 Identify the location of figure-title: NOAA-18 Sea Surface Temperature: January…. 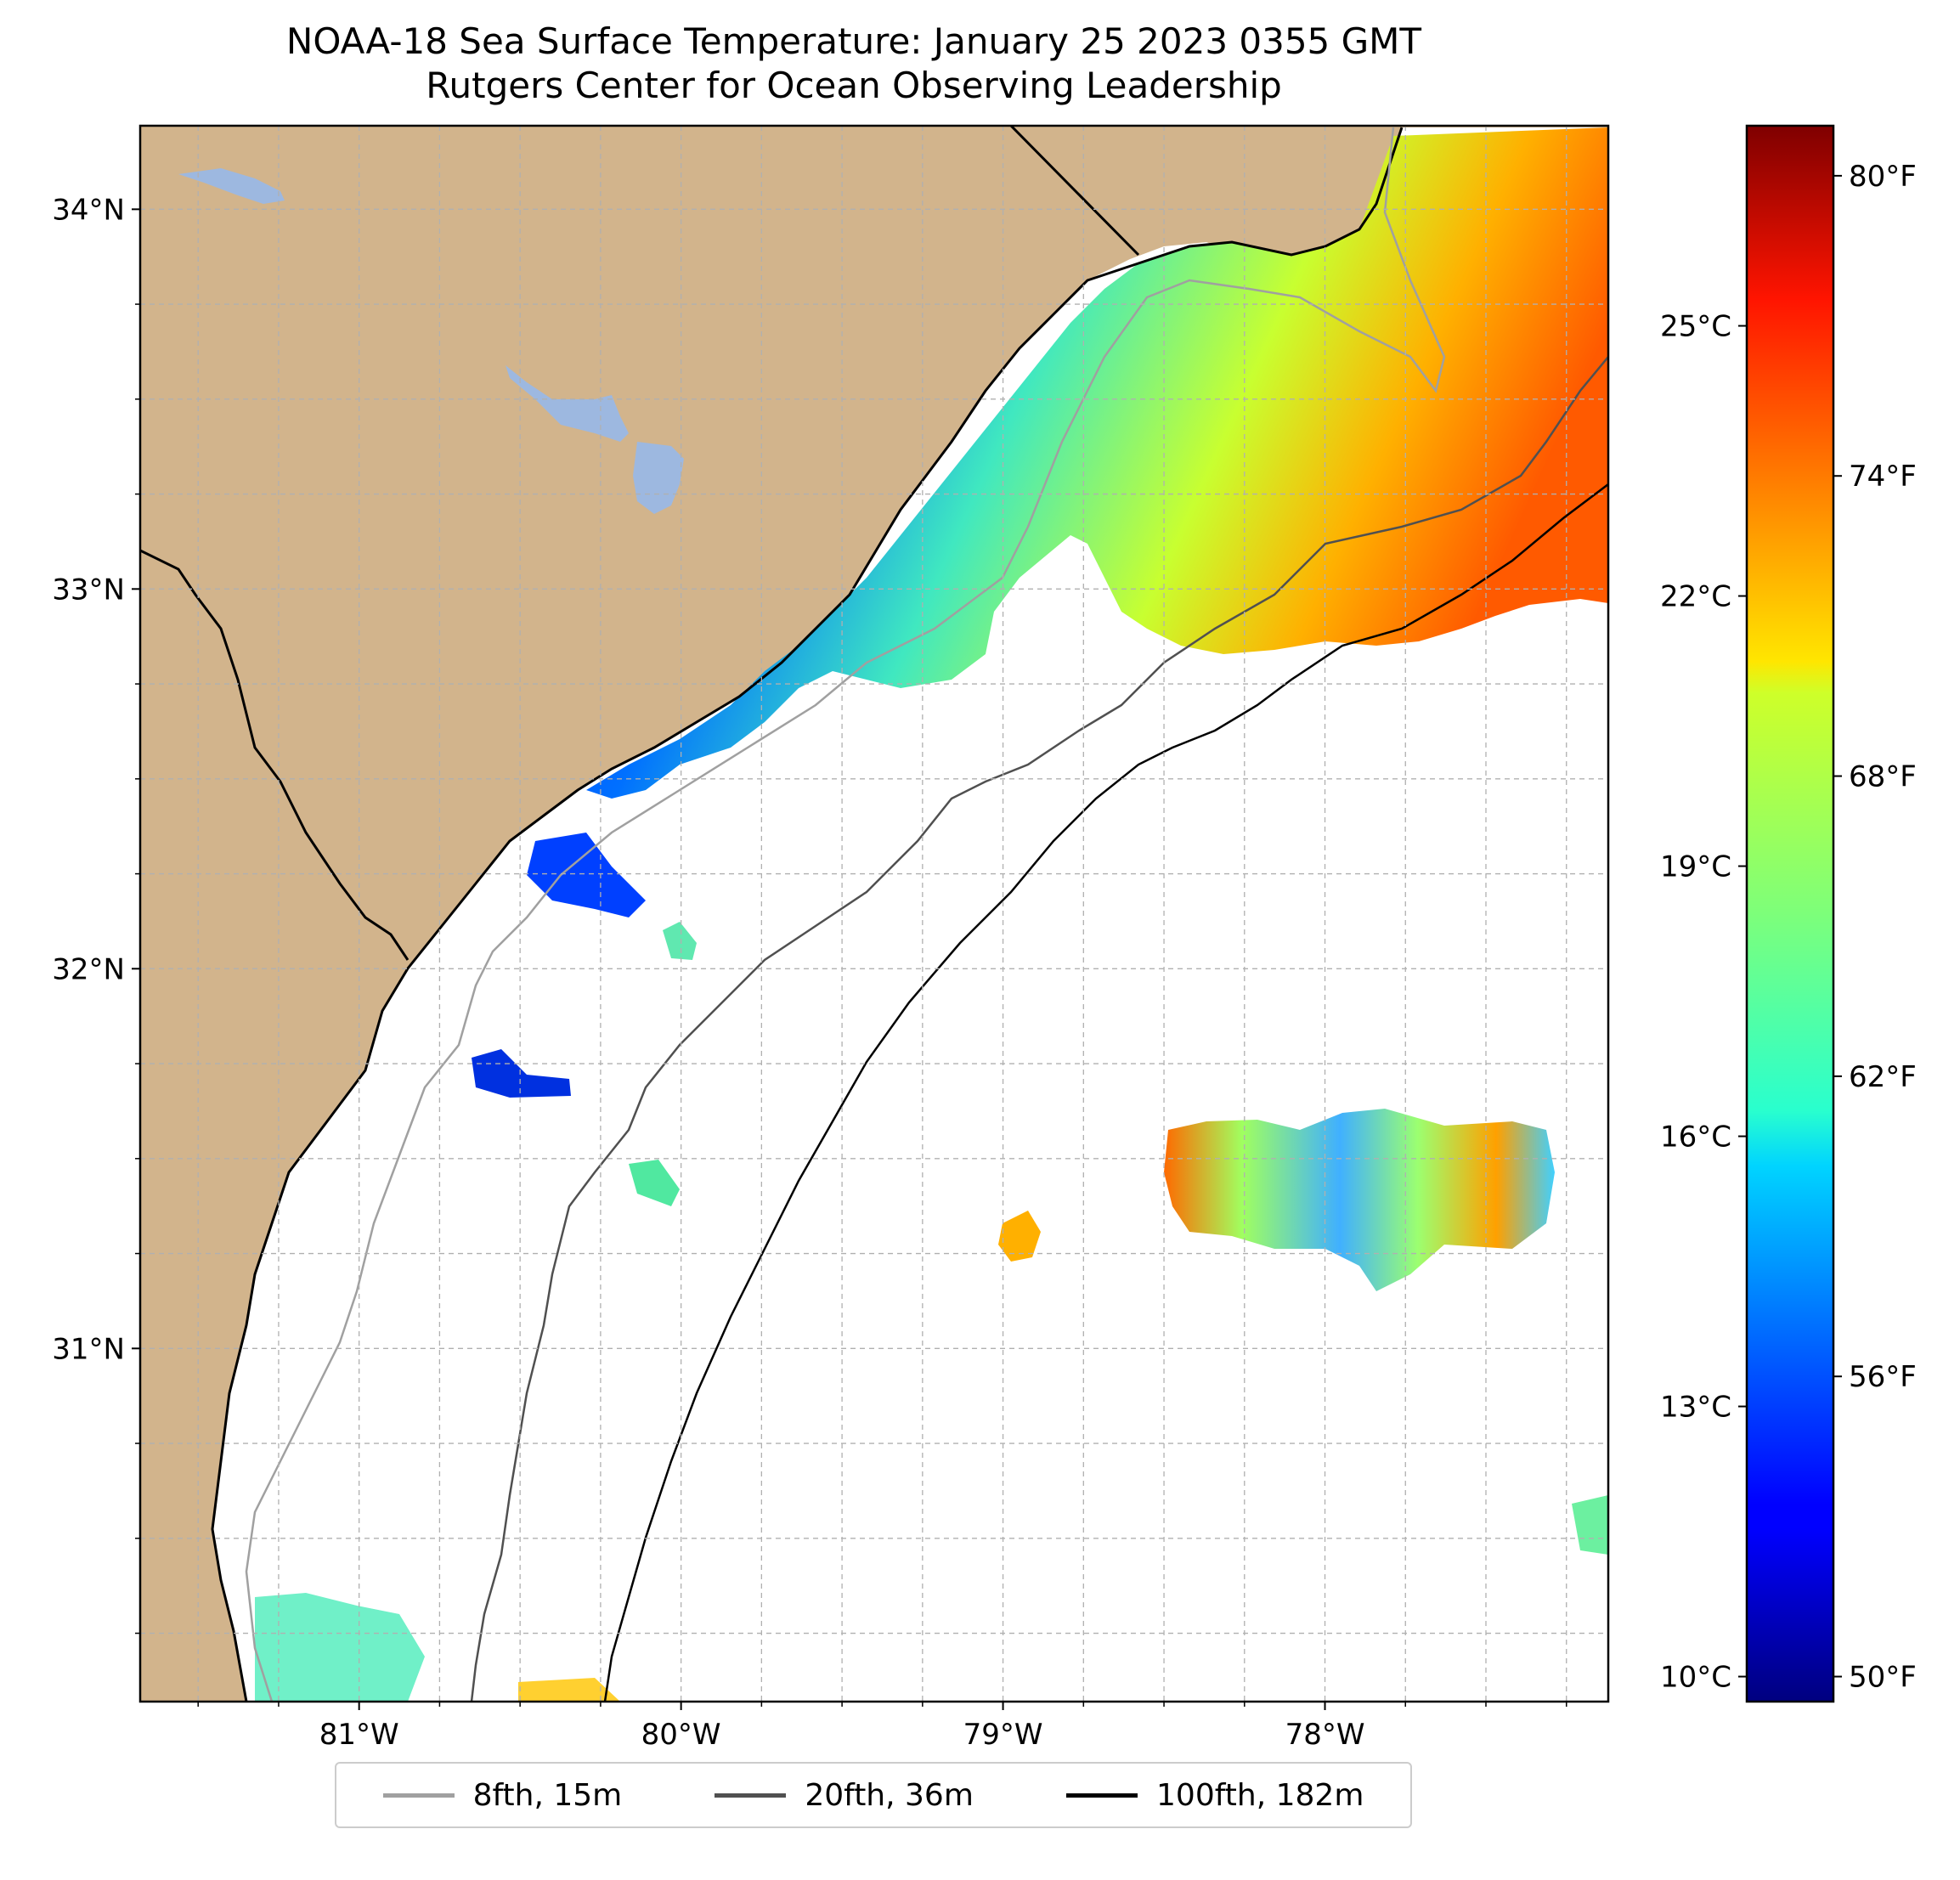
(854, 41).